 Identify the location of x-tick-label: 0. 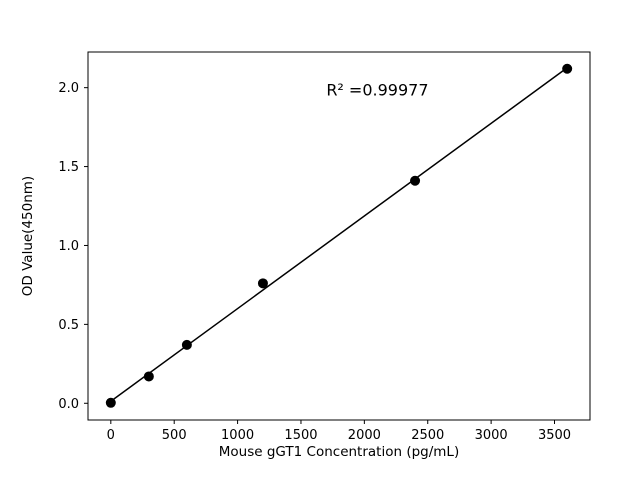
(111, 435).